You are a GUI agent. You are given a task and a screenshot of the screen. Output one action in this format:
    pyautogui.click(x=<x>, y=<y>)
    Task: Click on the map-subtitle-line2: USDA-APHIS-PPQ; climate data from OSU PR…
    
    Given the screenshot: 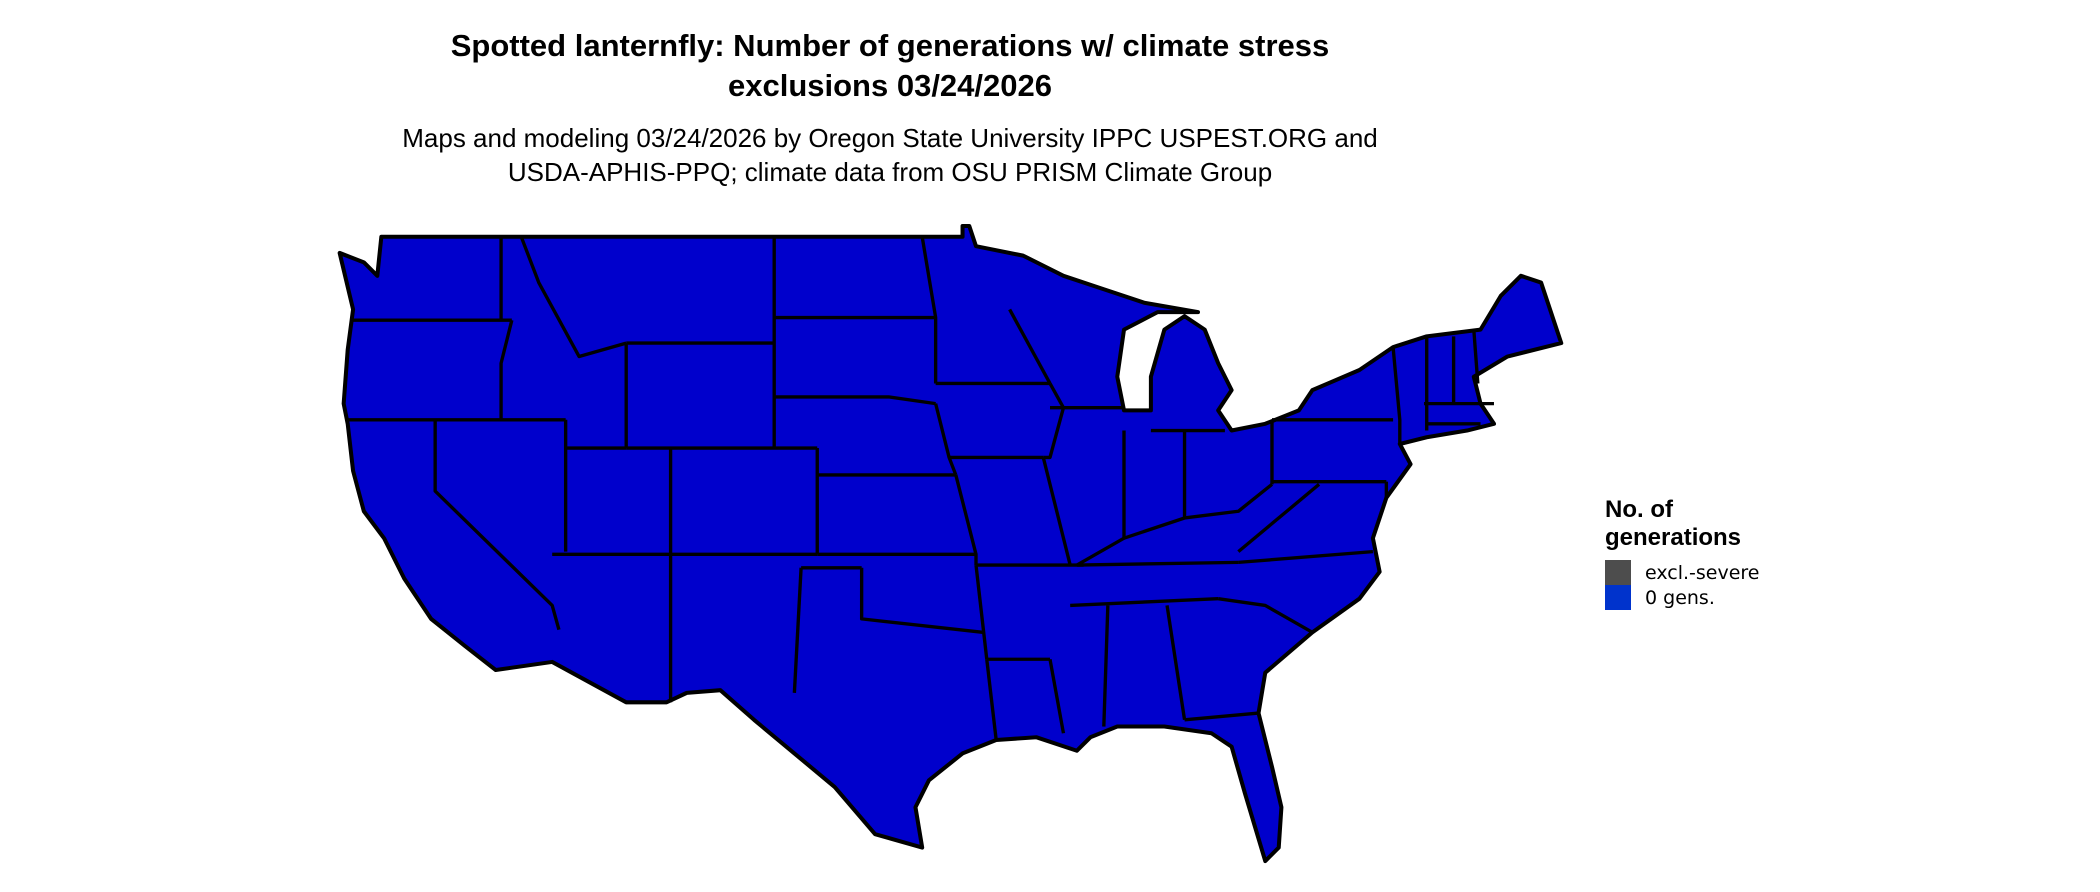 What is the action you would take?
    pyautogui.click(x=890, y=172)
    